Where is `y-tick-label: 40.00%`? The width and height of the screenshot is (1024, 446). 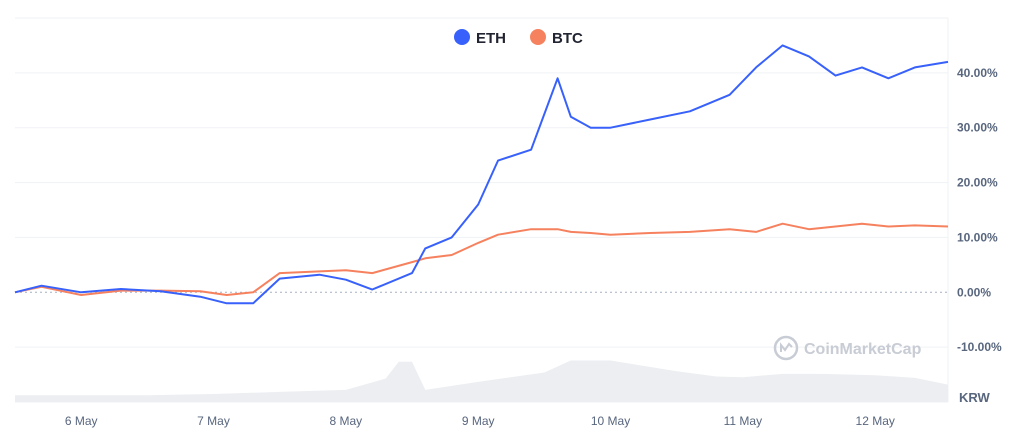
y-tick-label: 40.00% is located at coordinates (977, 73).